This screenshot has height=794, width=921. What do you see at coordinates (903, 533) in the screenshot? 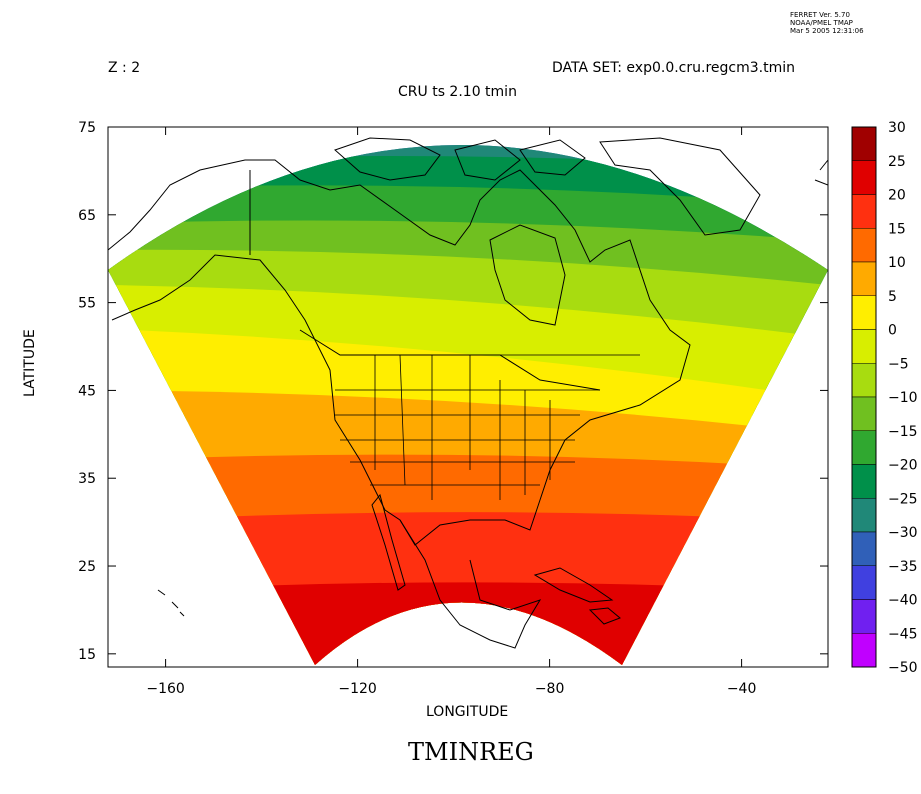
I see `colorbar-label: −30` at bounding box center [903, 533].